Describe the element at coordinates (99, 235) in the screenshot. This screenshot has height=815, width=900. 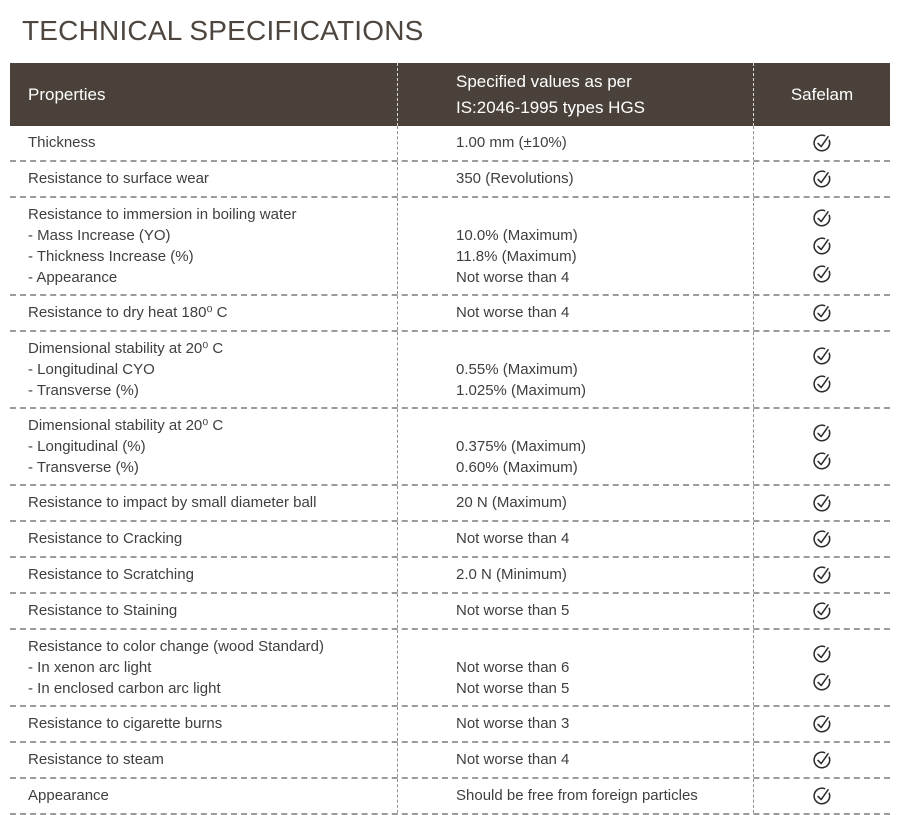
I see `property-subitem: - Mass Increase (YO)` at that location.